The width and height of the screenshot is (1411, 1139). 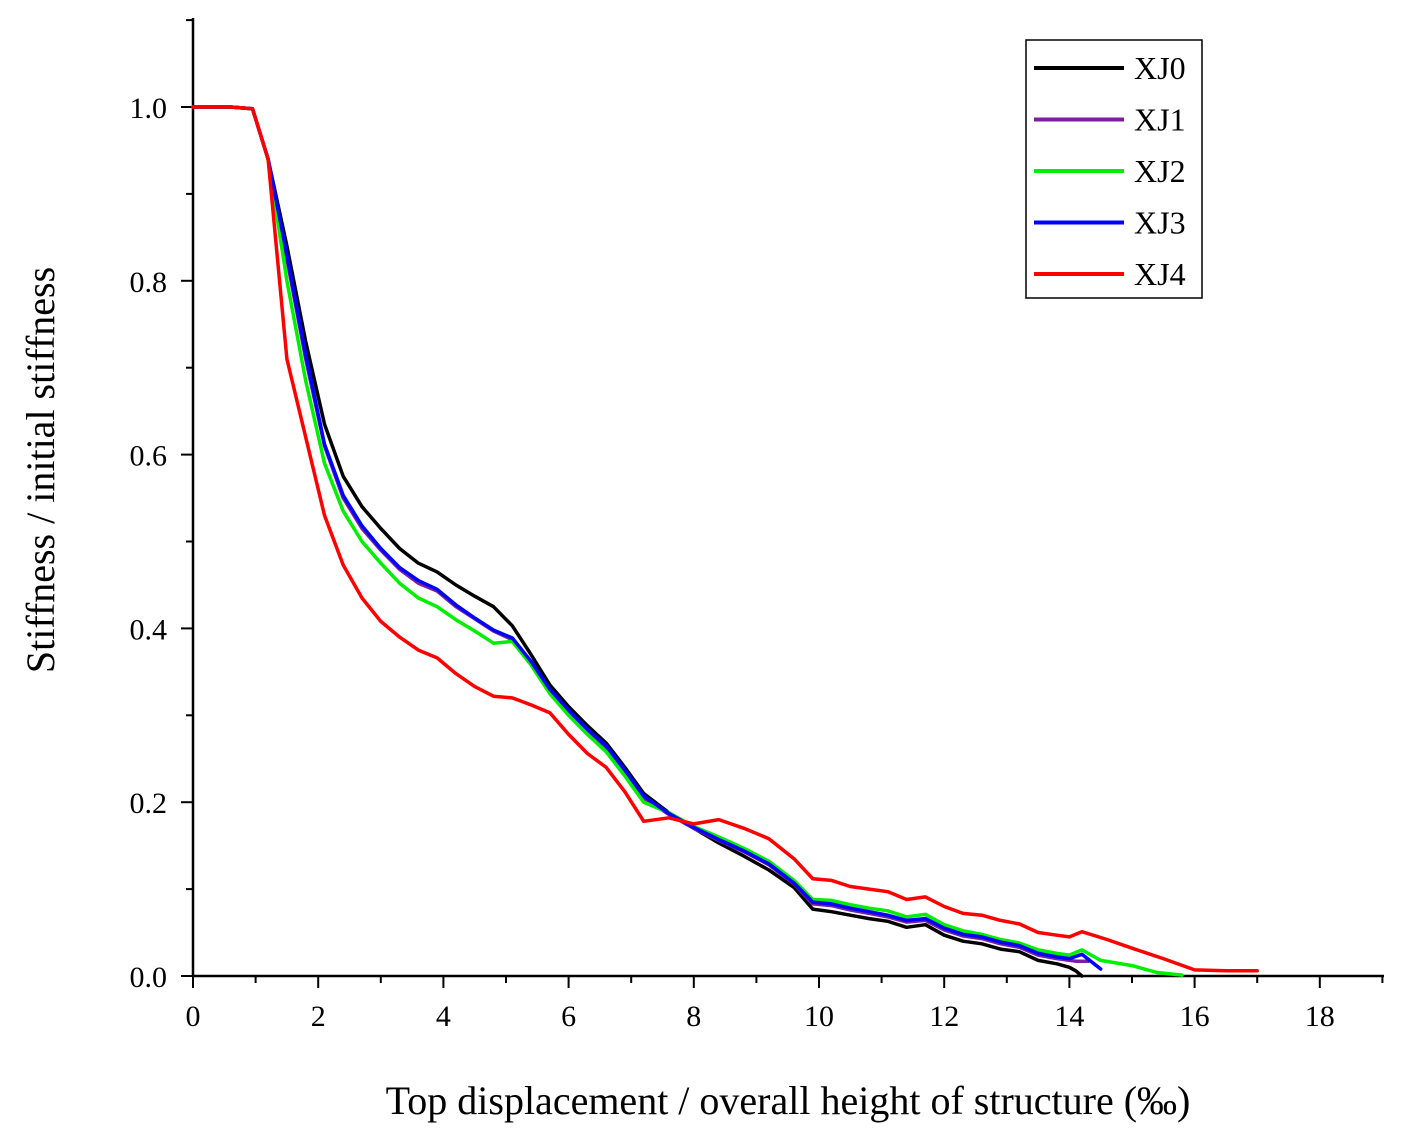 I want to click on y-tick-label: 0.0, so click(x=149, y=977).